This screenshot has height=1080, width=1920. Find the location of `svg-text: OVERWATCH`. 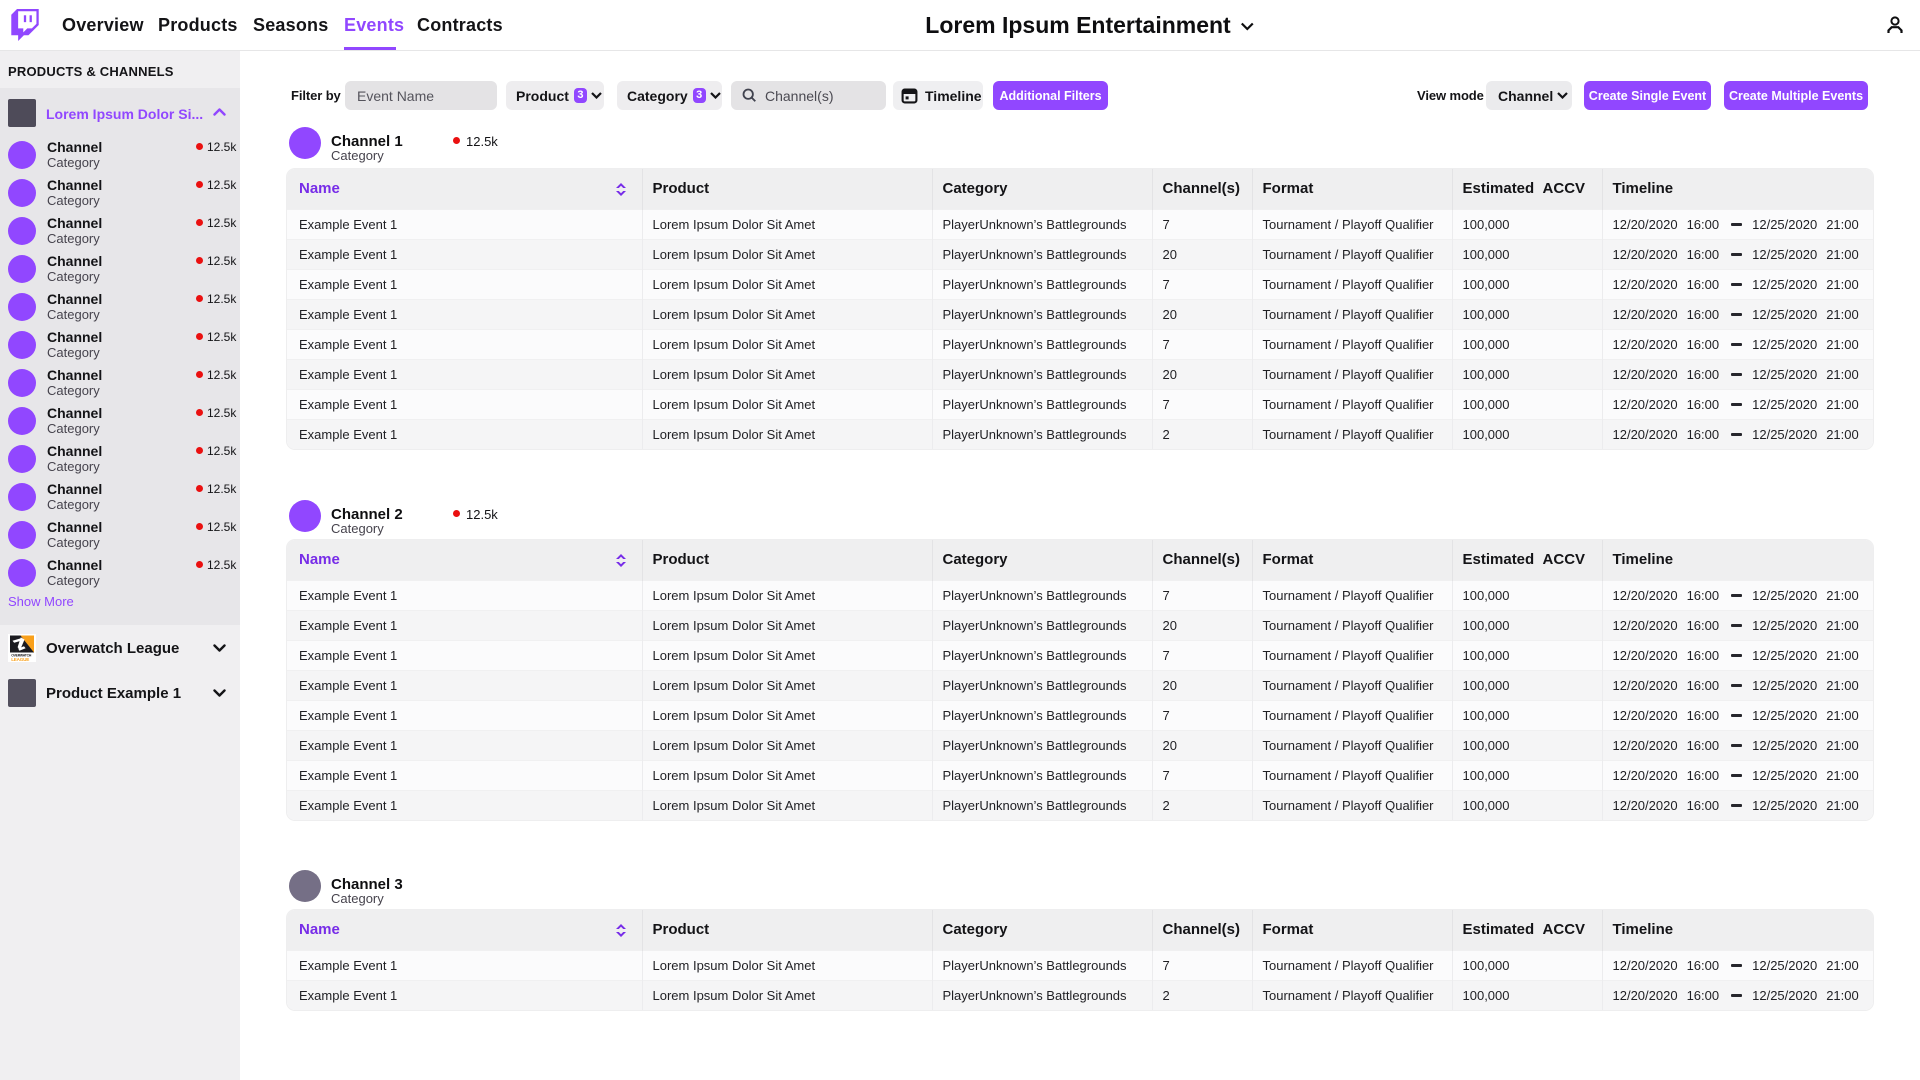

svg-text: OVERWATCH is located at coordinates (21, 656).